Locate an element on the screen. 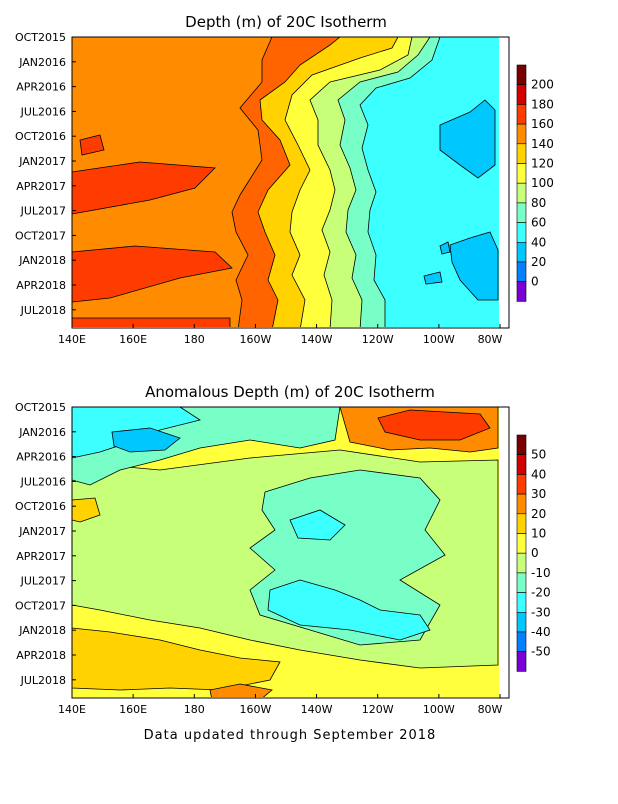  colorbar-label: -30 is located at coordinates (541, 612).